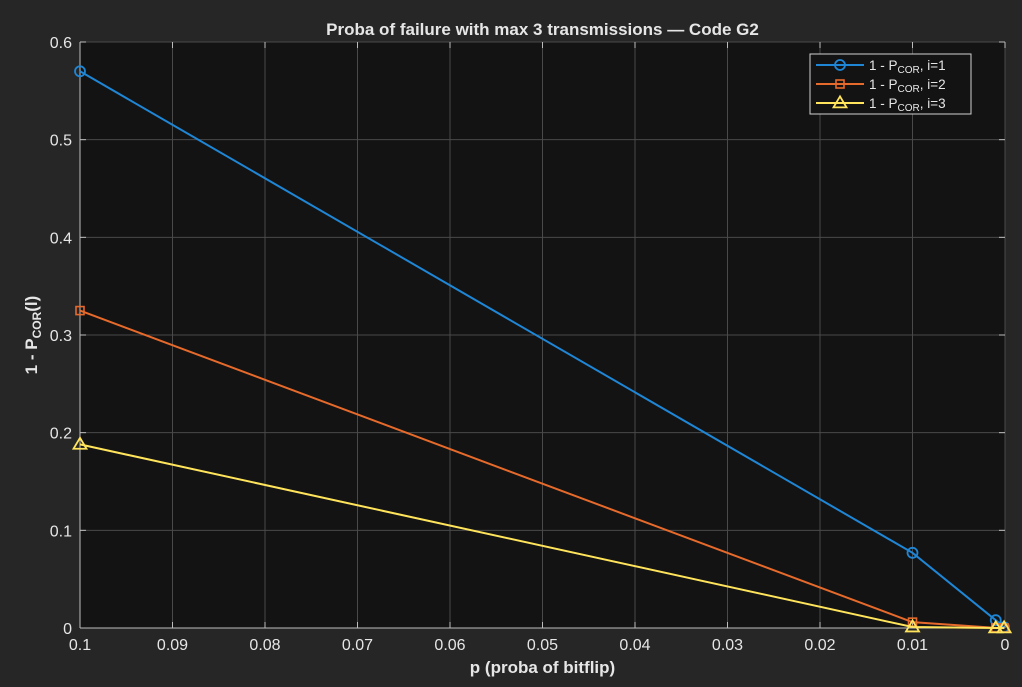 Image resolution: width=1022 pixels, height=687 pixels. Describe the element at coordinates (727, 645) in the screenshot. I see `x-tick-label: 0.03` at that location.